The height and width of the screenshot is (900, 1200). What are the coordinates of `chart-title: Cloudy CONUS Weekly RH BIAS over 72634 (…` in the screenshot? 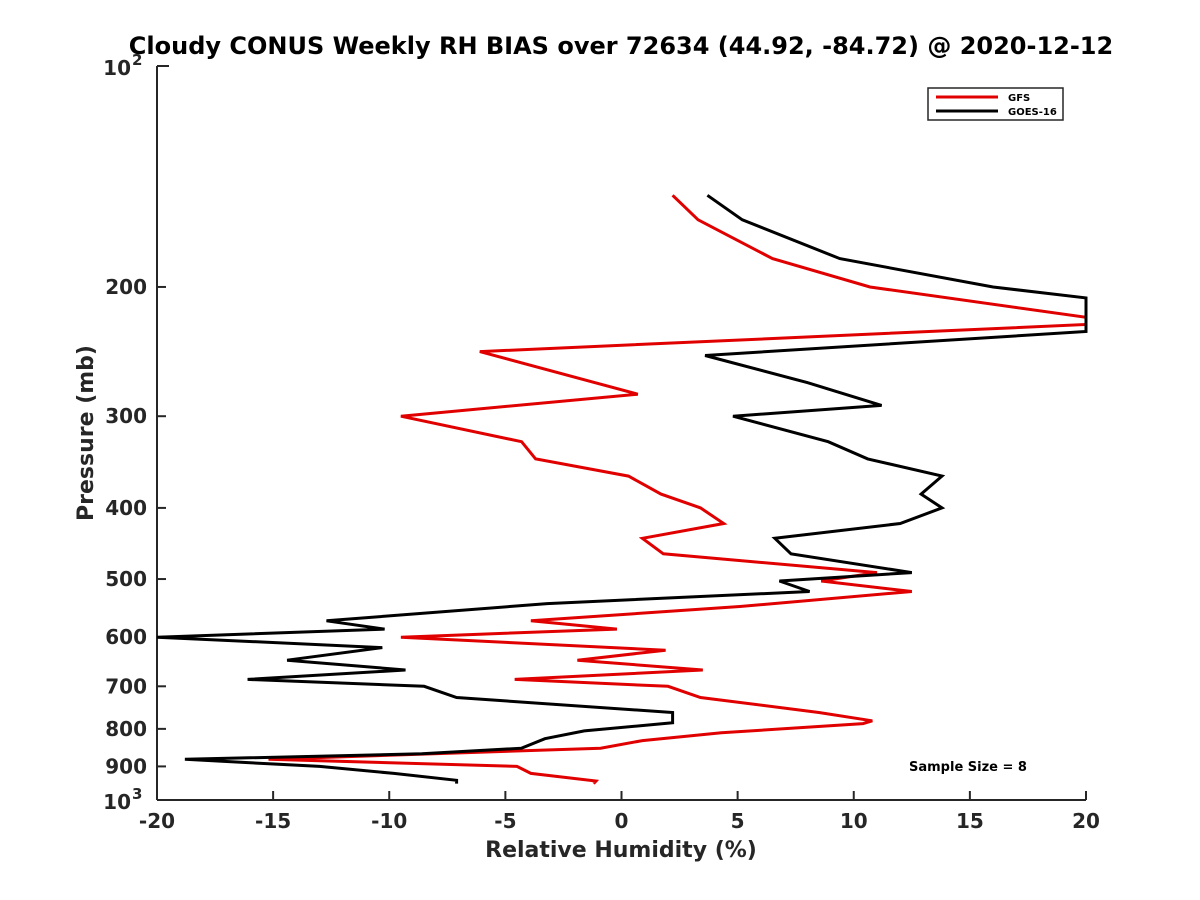 It's located at (621, 46).